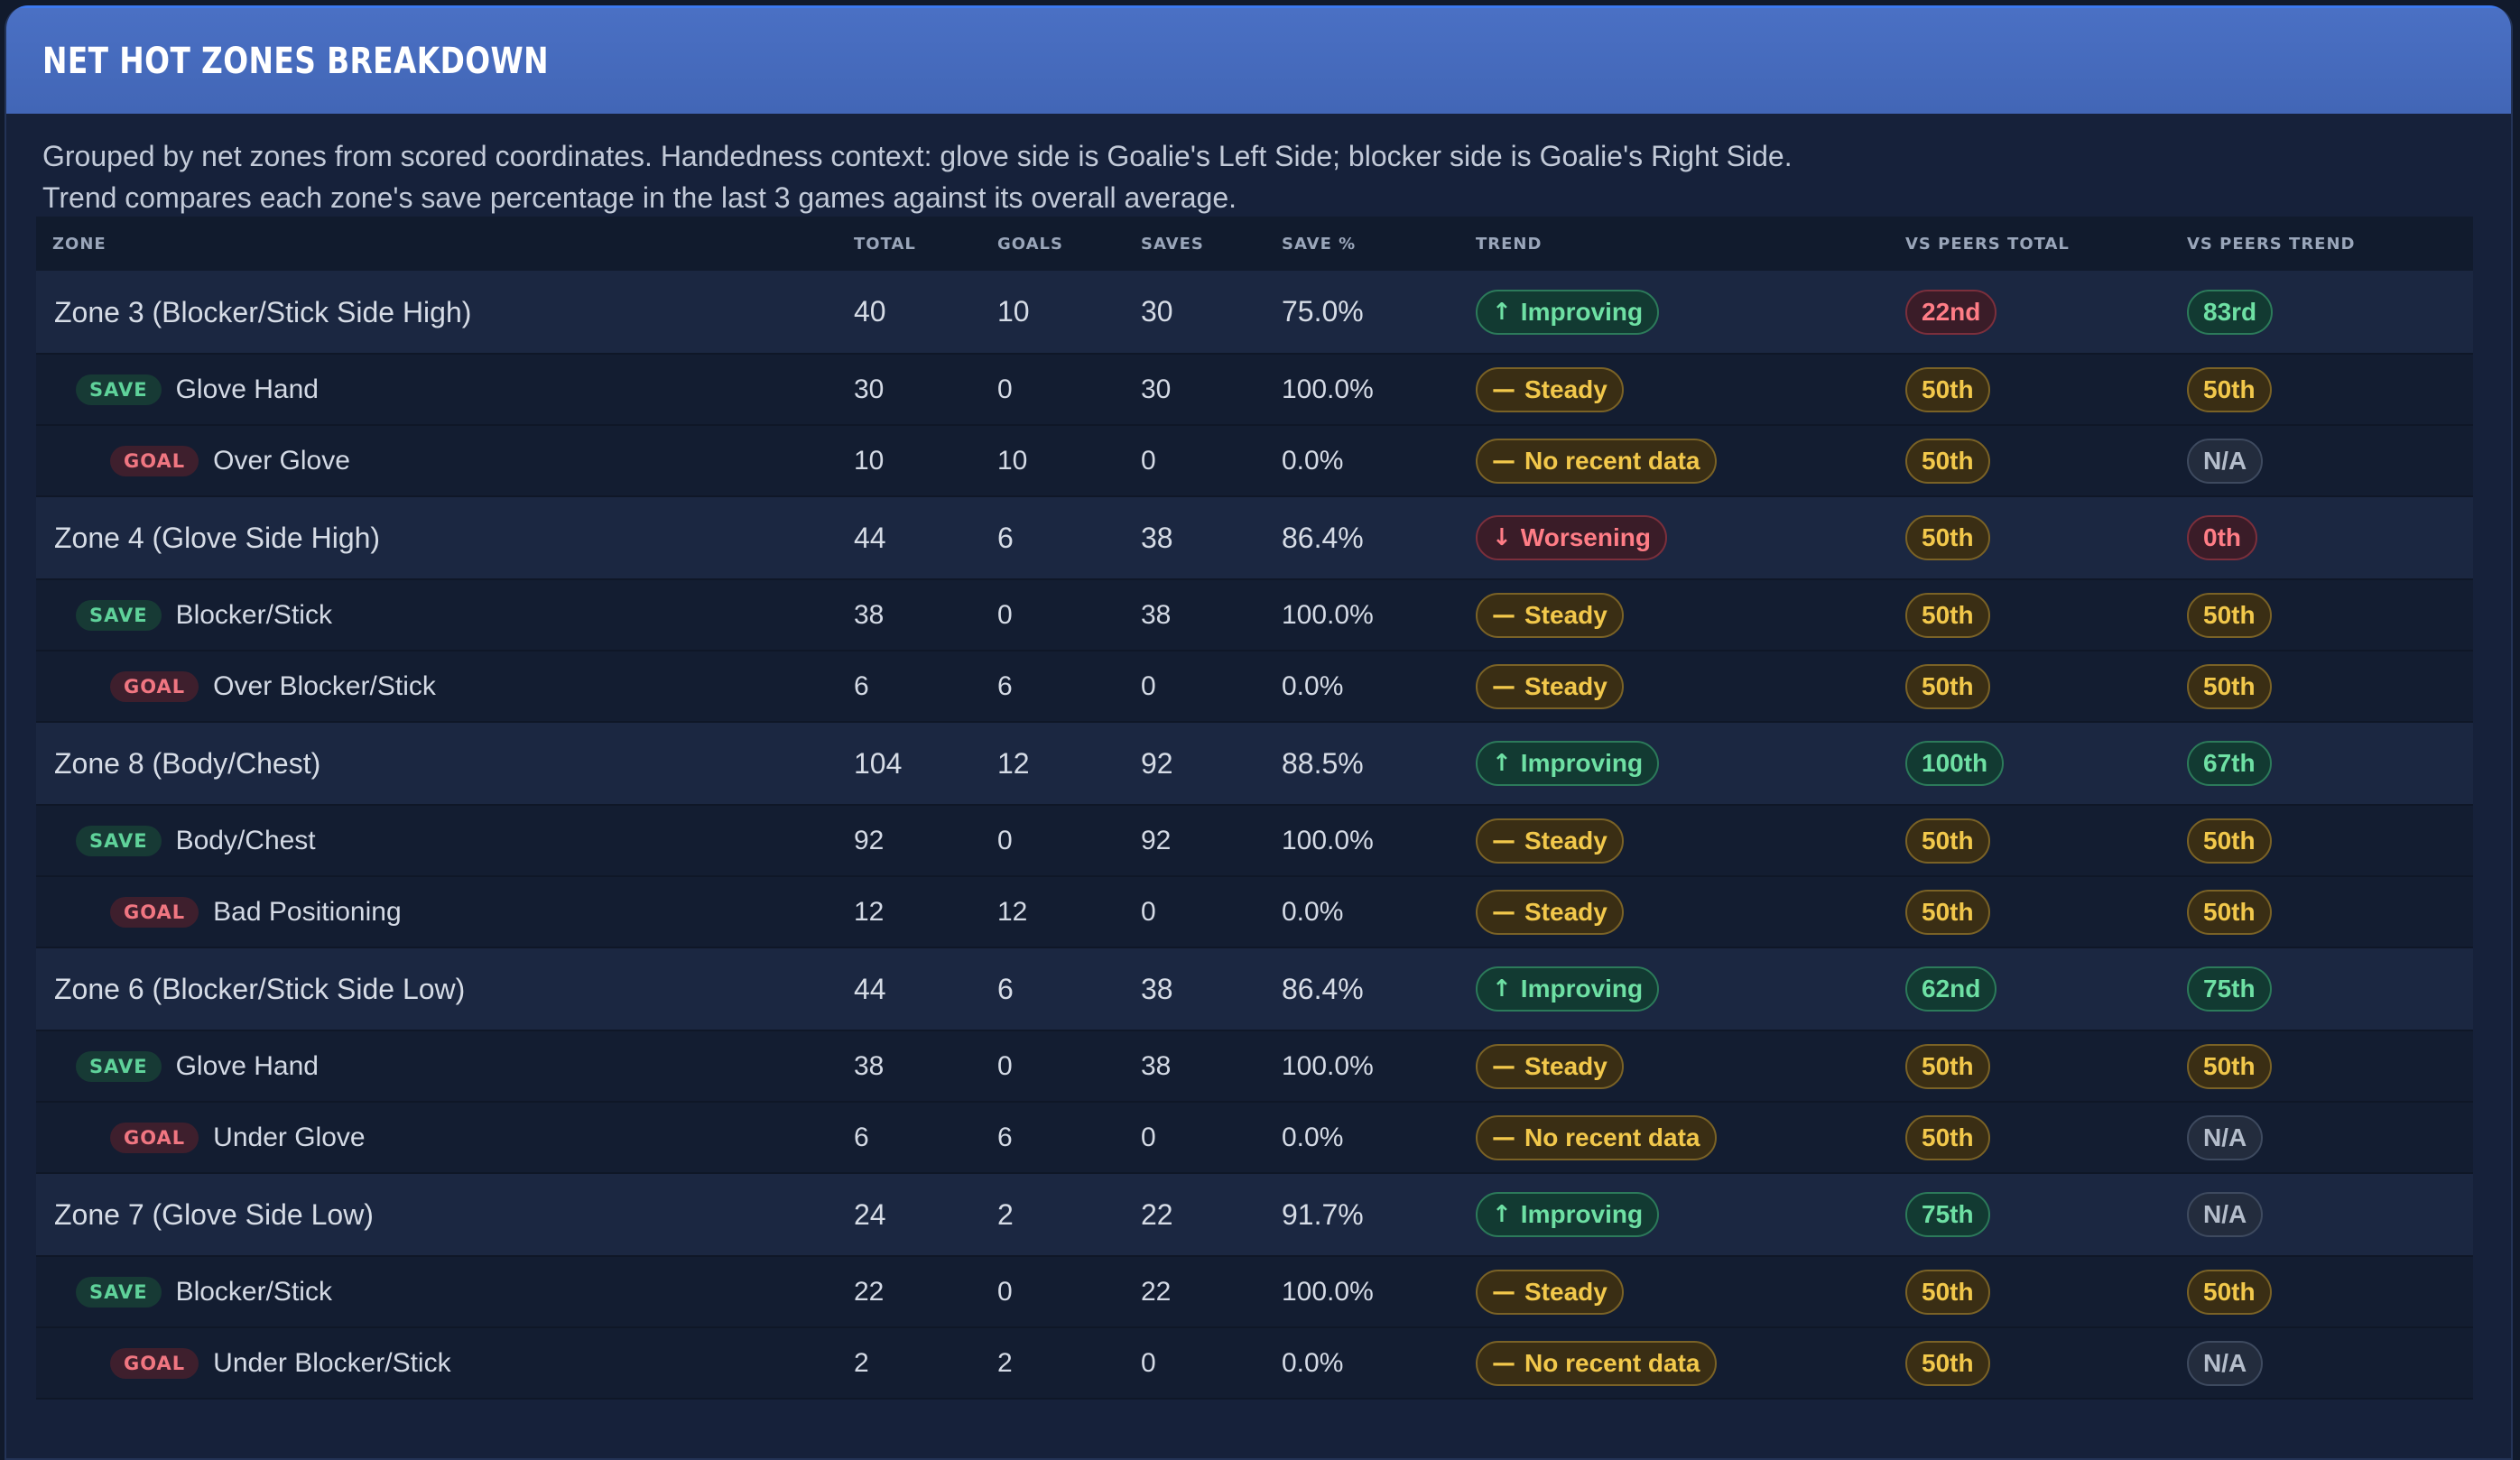 This screenshot has width=2520, height=1460. I want to click on vs-peers-trend-badge-label: N/A, so click(2225, 1137).